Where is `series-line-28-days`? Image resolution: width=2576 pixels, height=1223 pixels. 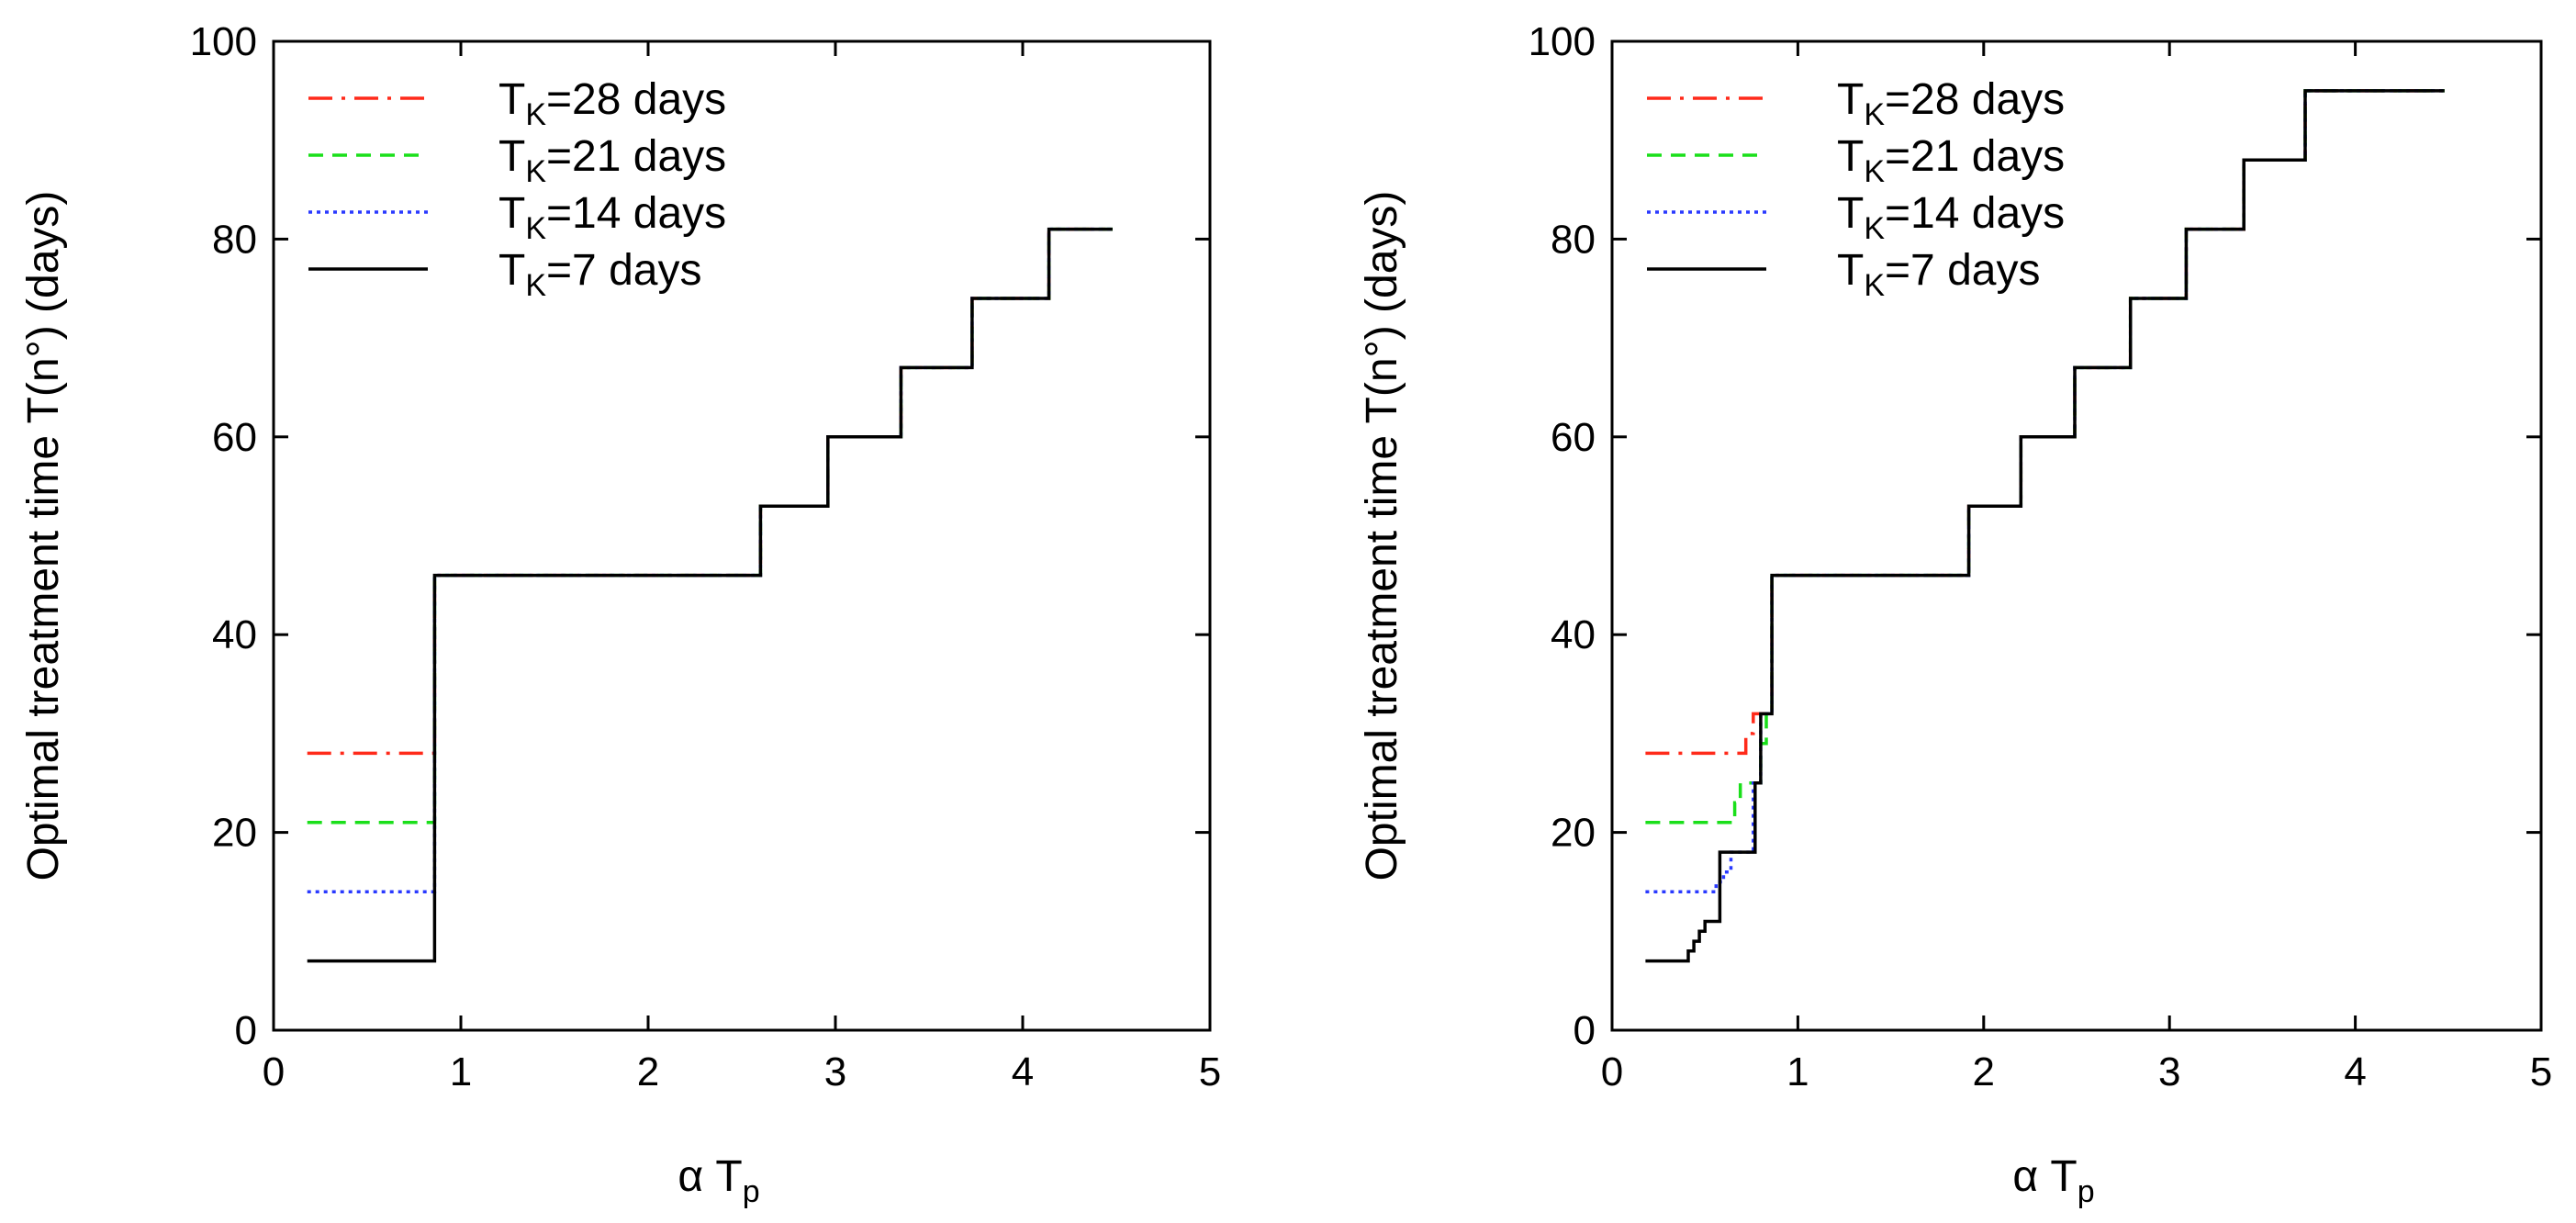
series-line-28-days is located at coordinates (710, 491).